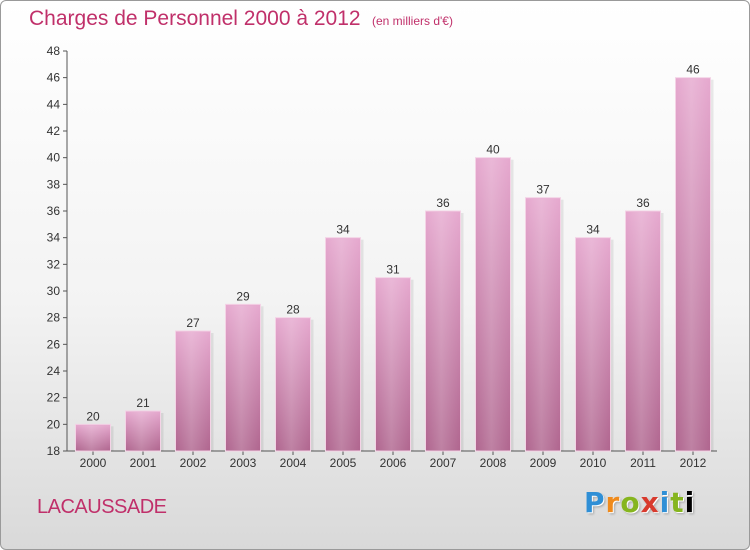 This screenshot has width=750, height=550. What do you see at coordinates (54, 78) in the screenshot?
I see `y-tick-label: 46` at bounding box center [54, 78].